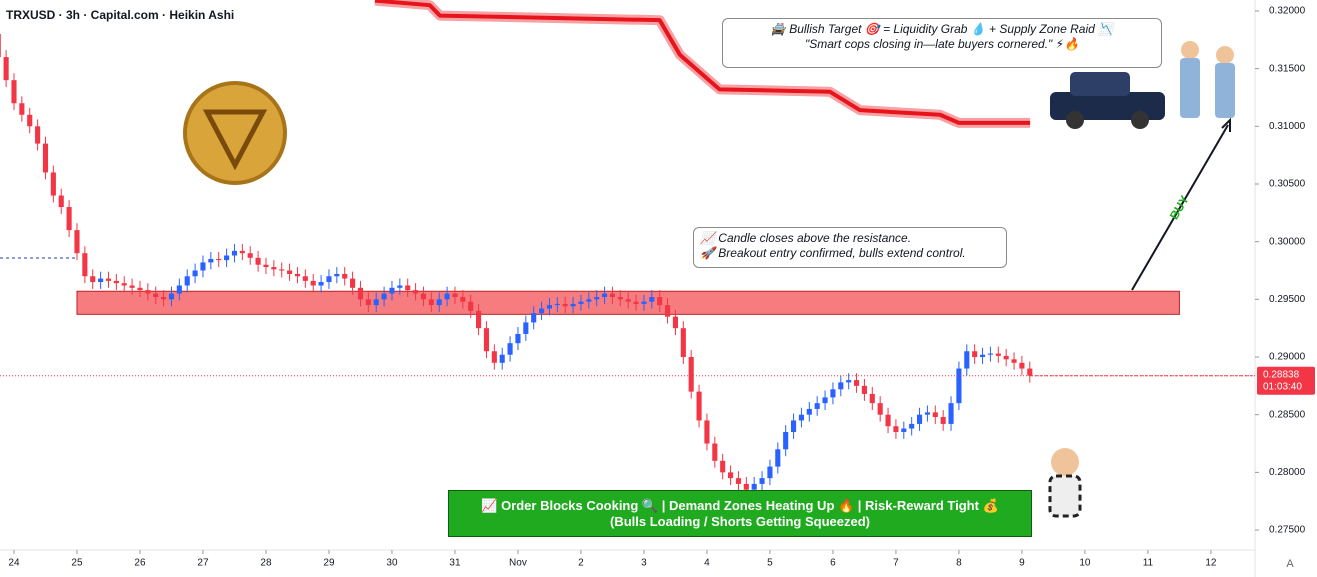  I want to click on x-tick-label: 28, so click(266, 563).